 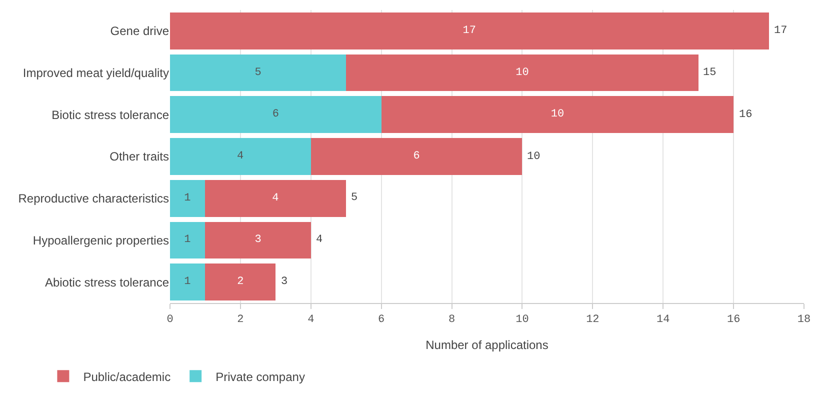 I want to click on x-tick-label: 12, so click(x=593, y=320).